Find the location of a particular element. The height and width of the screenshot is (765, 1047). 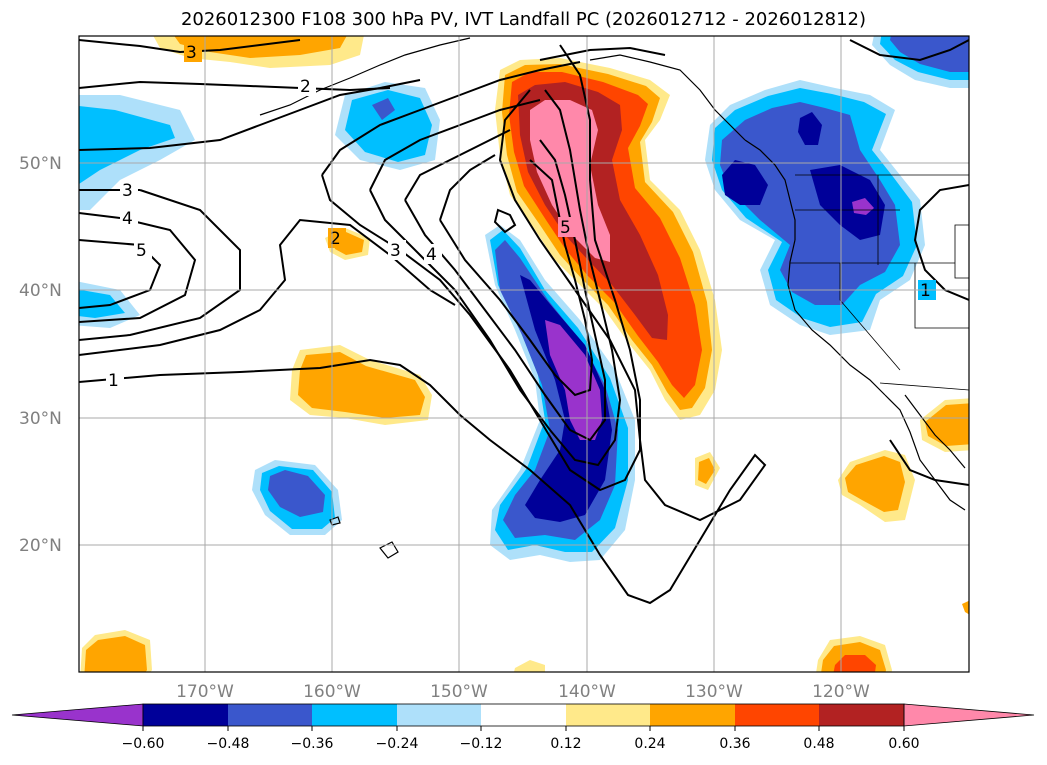

coastline-us-west is located at coordinates (836, 317).